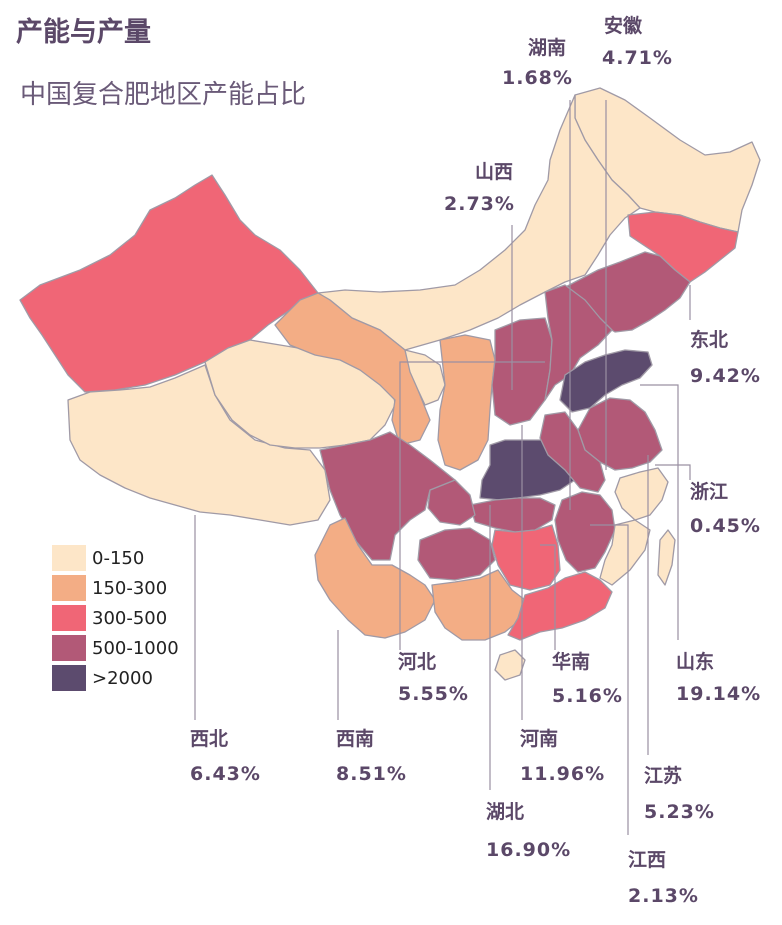 Image resolution: width=782 pixels, height=925 pixels. Describe the element at coordinates (571, 661) in the screenshot. I see `label-huanan-name: 华南` at that location.